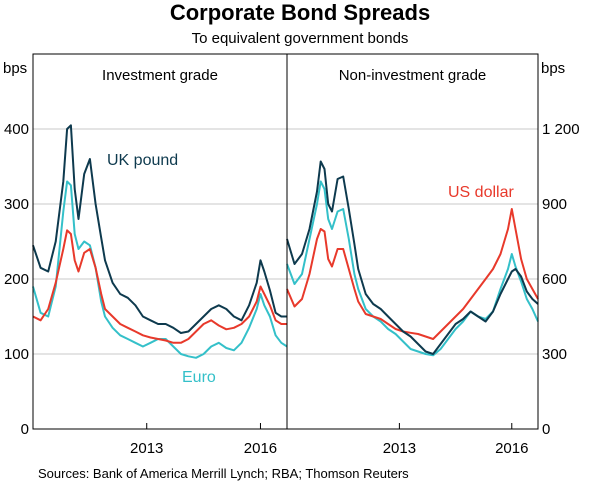  What do you see at coordinates (16, 279) in the screenshot?
I see `y-tick-label: 200` at bounding box center [16, 279].